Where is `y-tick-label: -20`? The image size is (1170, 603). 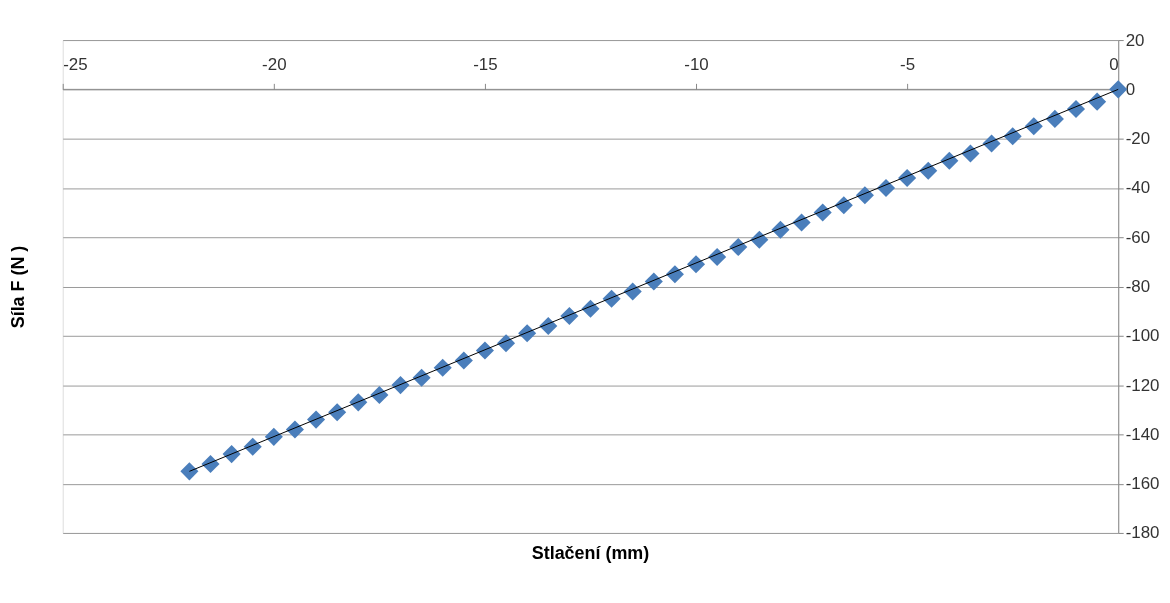 y-tick-label: -20 is located at coordinates (1138, 139).